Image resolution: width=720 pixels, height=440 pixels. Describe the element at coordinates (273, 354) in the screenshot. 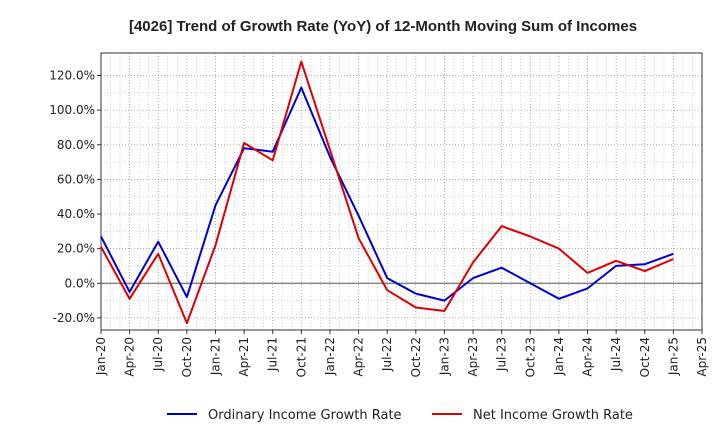

I see `x-tick-label: Jul-21` at that location.